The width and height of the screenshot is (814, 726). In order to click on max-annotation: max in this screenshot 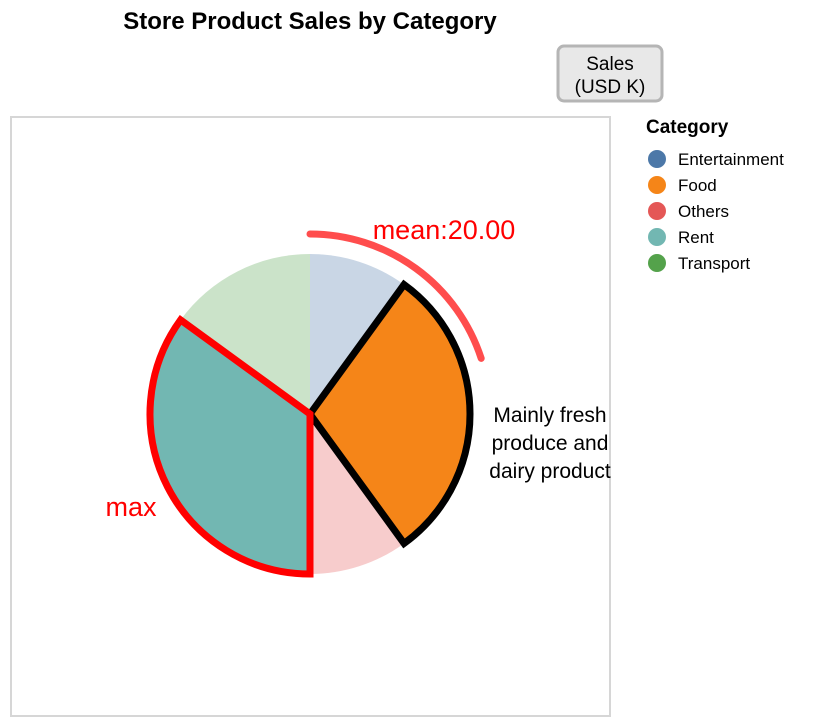, I will do `click(131, 507)`.